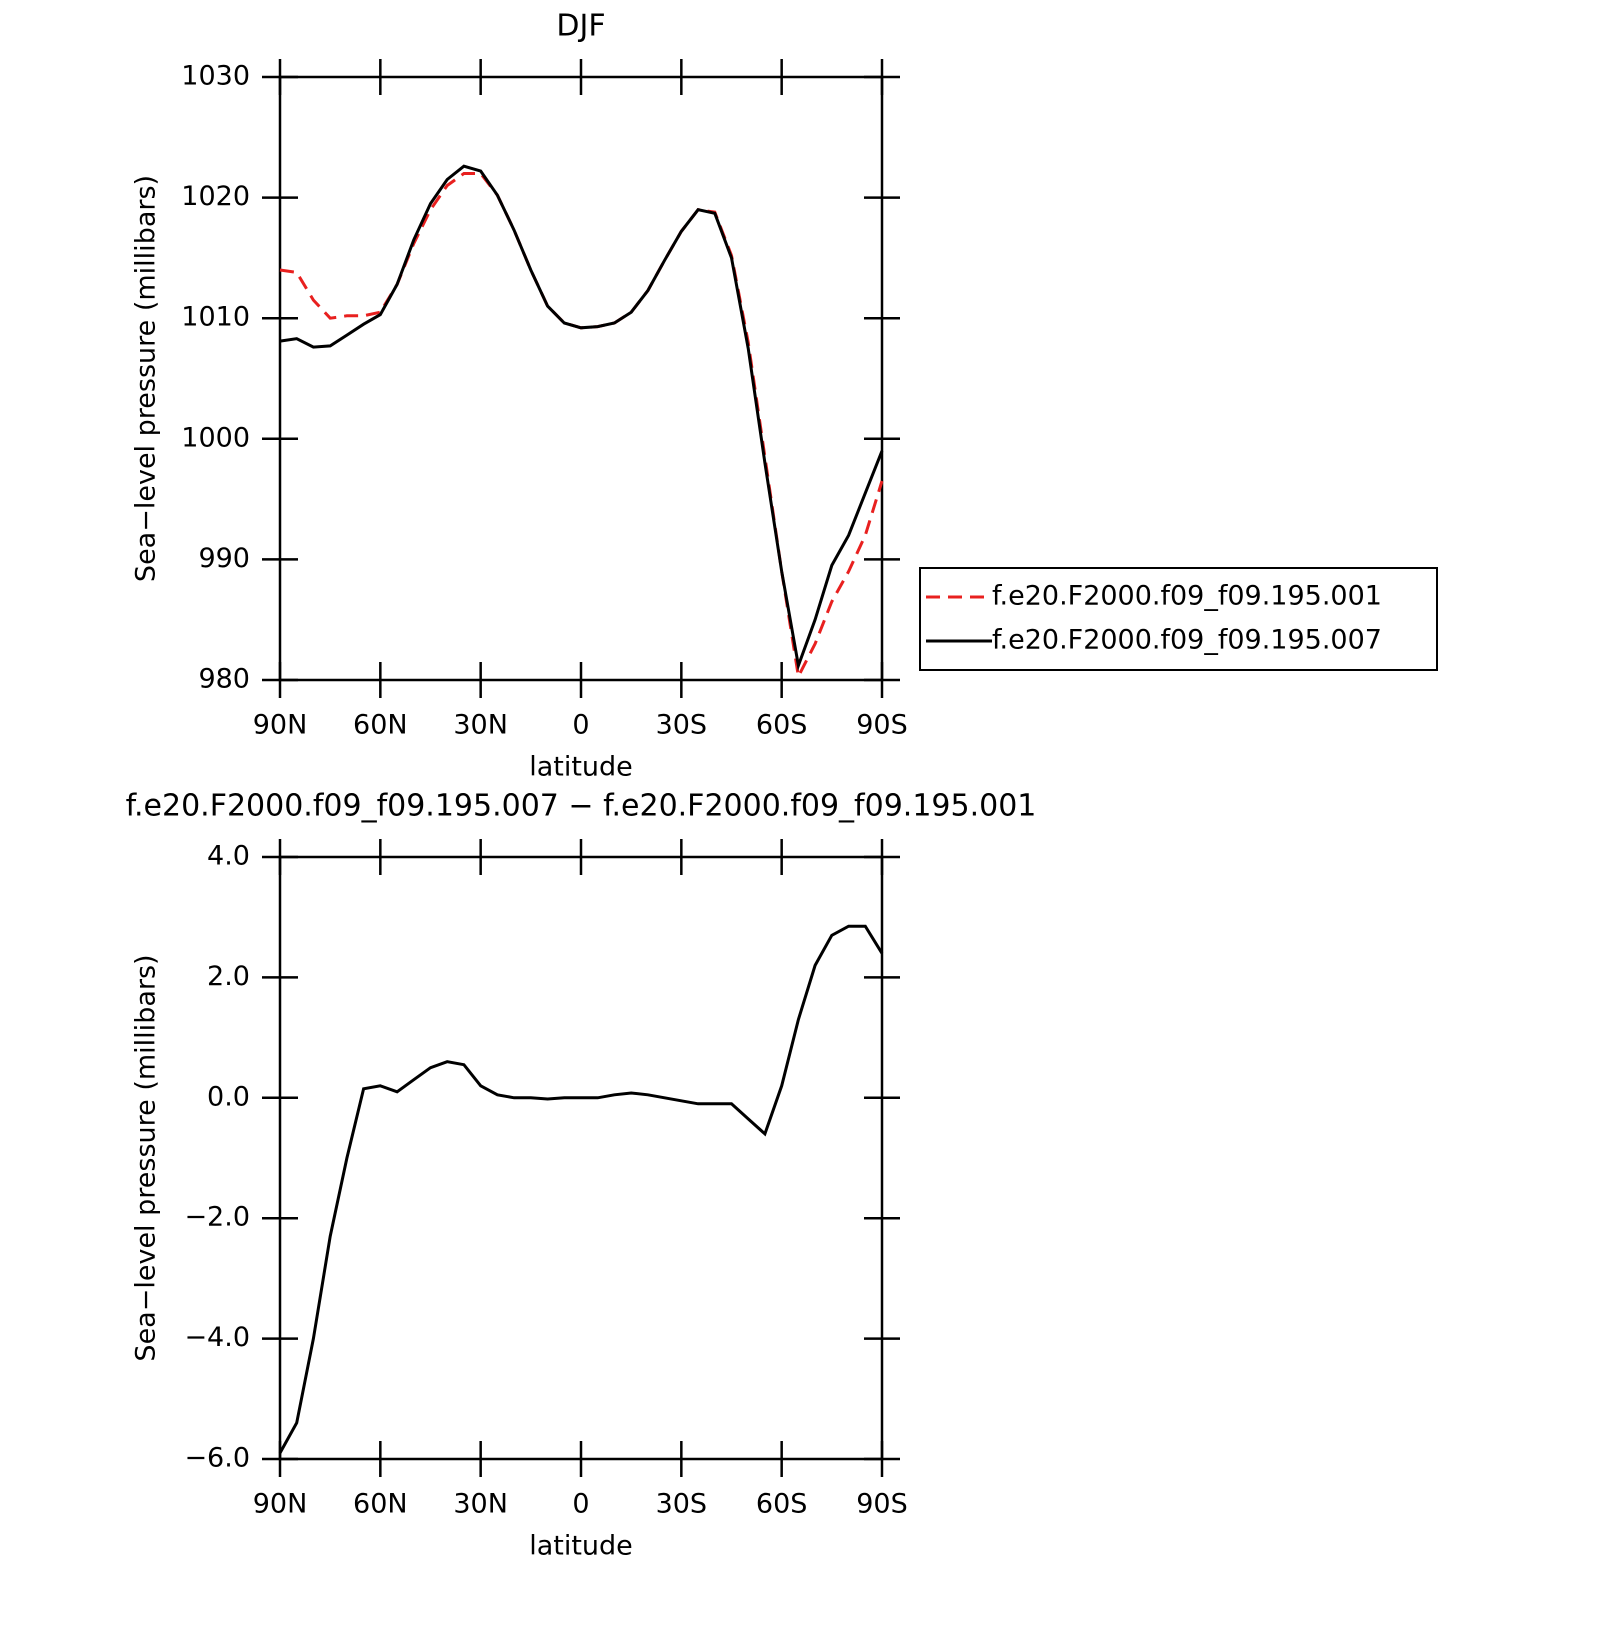  Describe the element at coordinates (217, 1337) in the screenshot. I see `y-tick-label: −4.0` at that location.